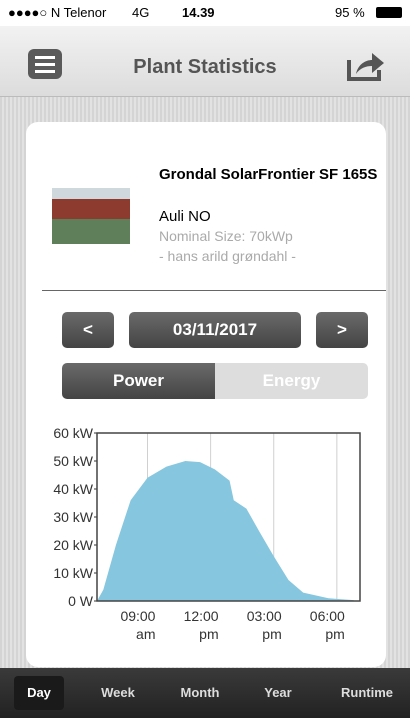 The width and height of the screenshot is (410, 718). What do you see at coordinates (185, 216) in the screenshot?
I see `plant-location: Auli NO` at bounding box center [185, 216].